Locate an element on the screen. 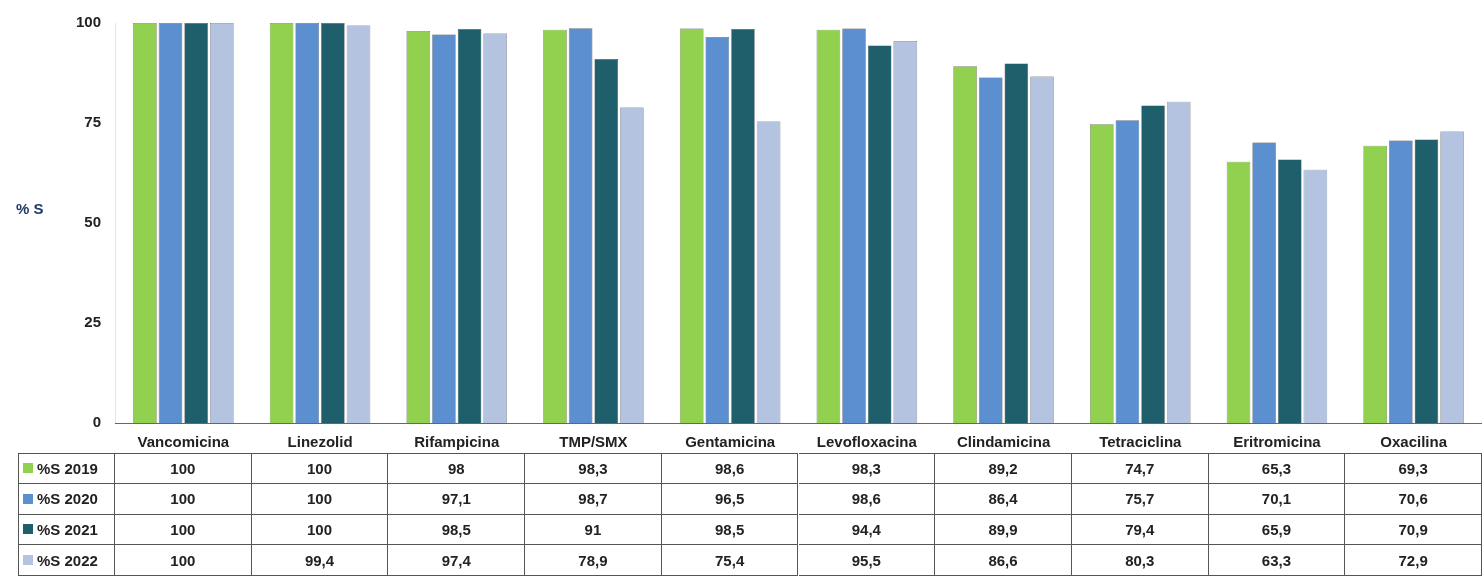 The height and width of the screenshot is (576, 1482). x-tick-label: Gentamicina is located at coordinates (730, 442).